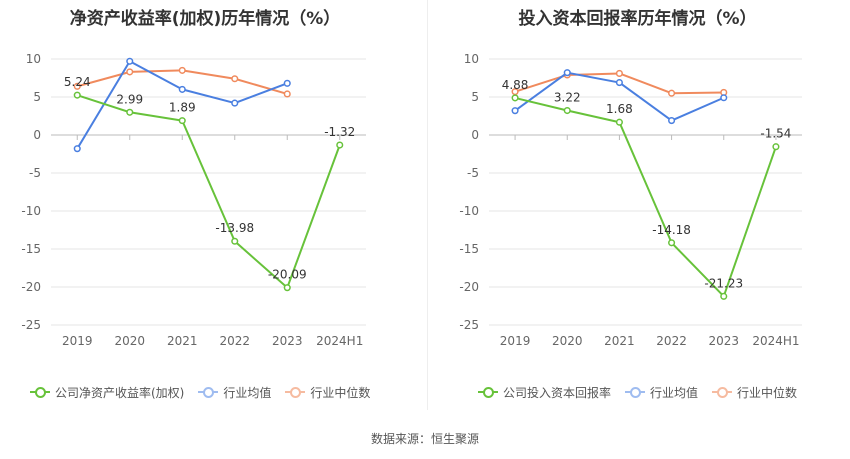  I want to click on data-label: 5.24, so click(77, 82).